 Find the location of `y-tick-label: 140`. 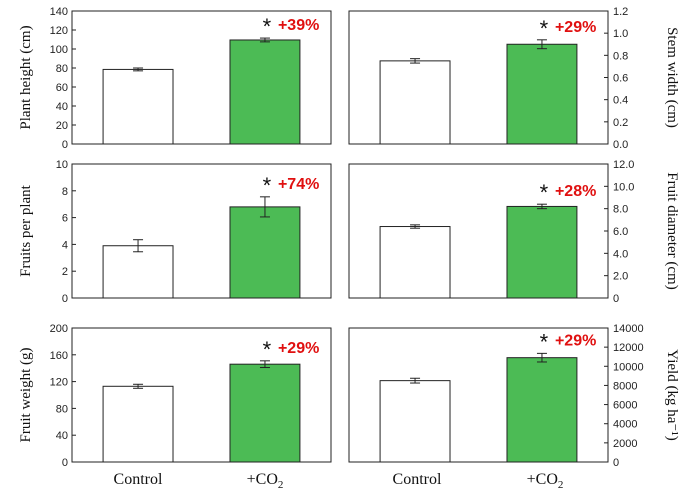

y-tick-label: 140 is located at coordinates (59, 12).